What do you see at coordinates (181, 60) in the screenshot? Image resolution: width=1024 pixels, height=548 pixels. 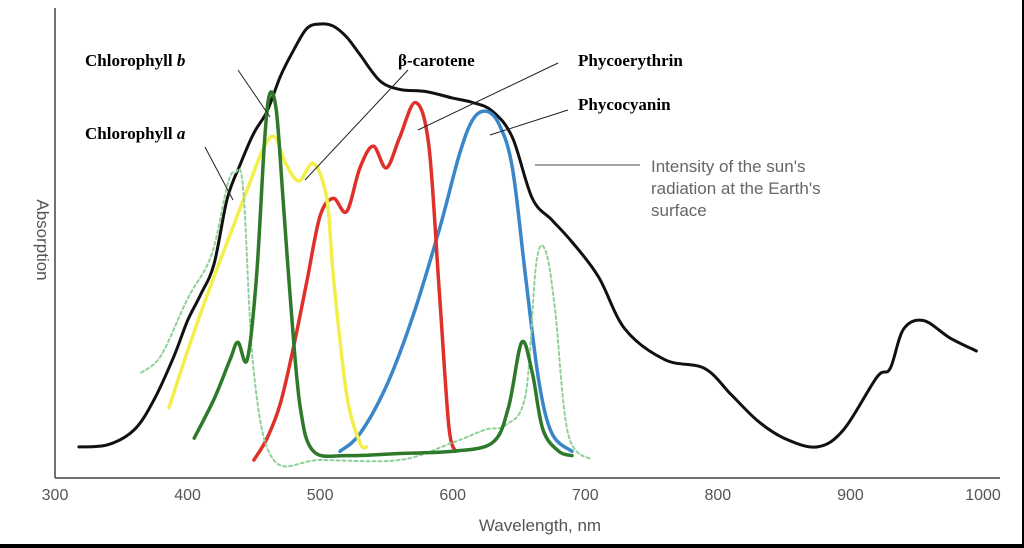 I see `chlorophyll-b-letter: b` at bounding box center [181, 60].